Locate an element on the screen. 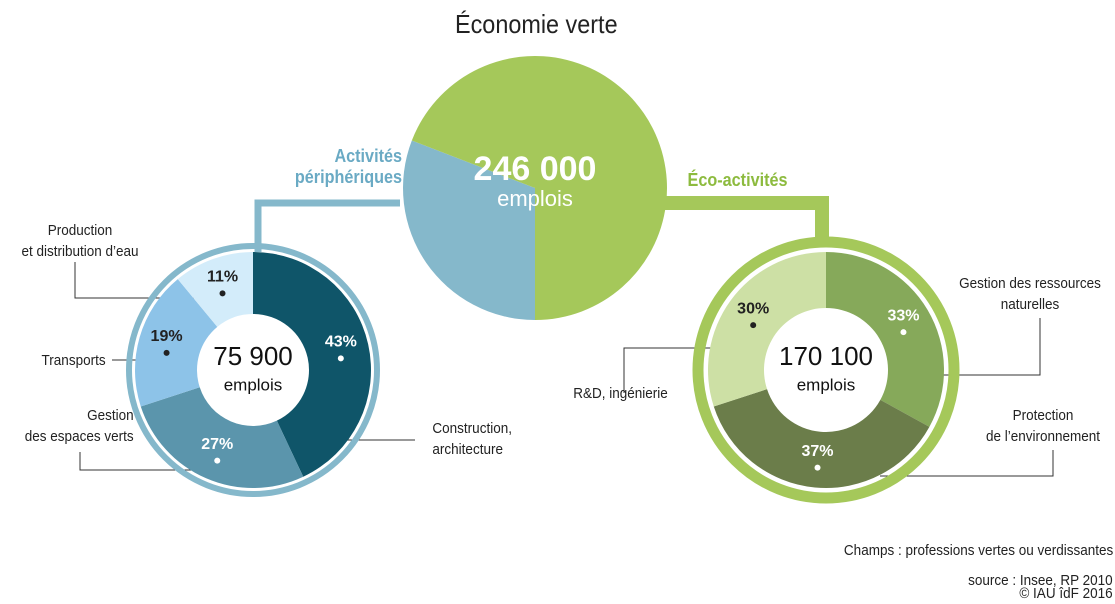 Image resolution: width=1115 pixels, height=604 pixels. category-label: Transports is located at coordinates (73, 360).